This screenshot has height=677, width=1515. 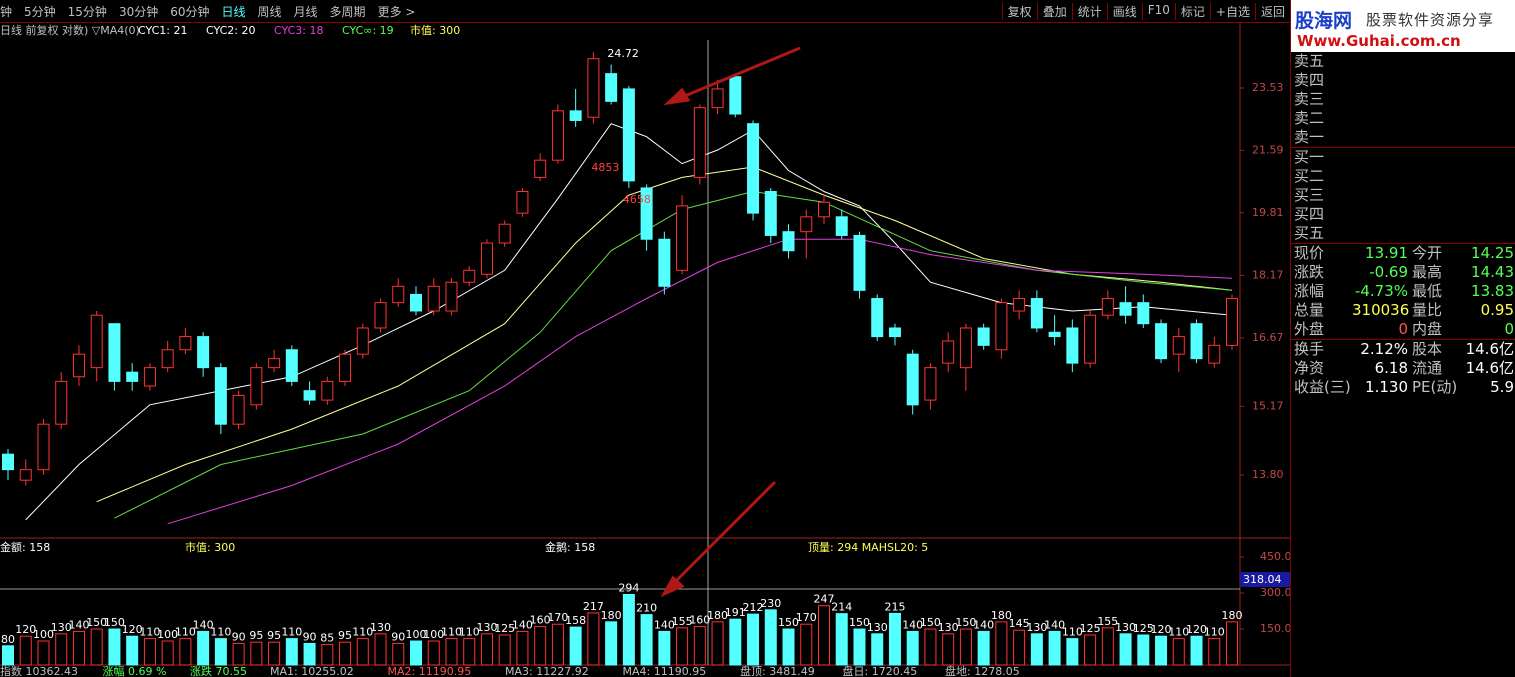 I want to click on volume-label: 85, so click(x=327, y=638).